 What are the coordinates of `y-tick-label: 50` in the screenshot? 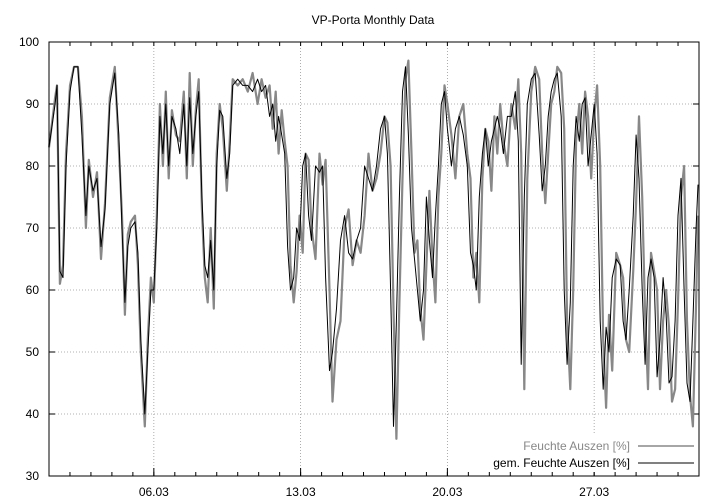 It's located at (33, 352).